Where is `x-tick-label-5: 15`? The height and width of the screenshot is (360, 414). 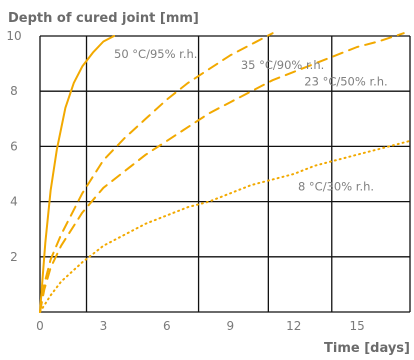 x-tick-label-5: 15 is located at coordinates (357, 326).